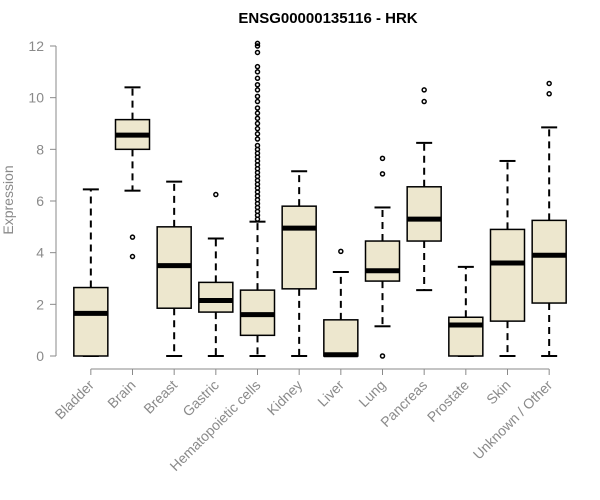 The image size is (600, 500). What do you see at coordinates (36, 46) in the screenshot?
I see `y-tick-label: 12` at bounding box center [36, 46].